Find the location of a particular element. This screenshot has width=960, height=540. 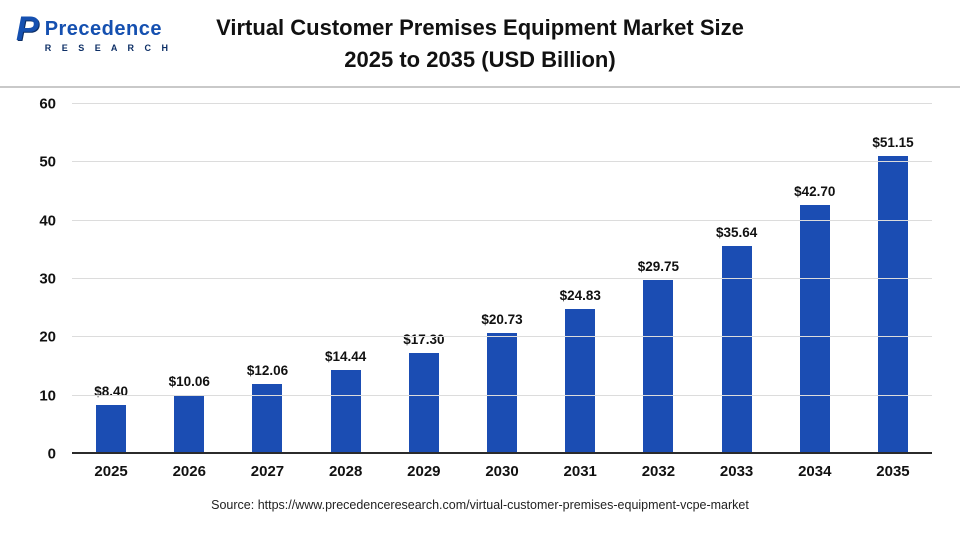

bar-slot: $51.15 is located at coordinates (893, 279).